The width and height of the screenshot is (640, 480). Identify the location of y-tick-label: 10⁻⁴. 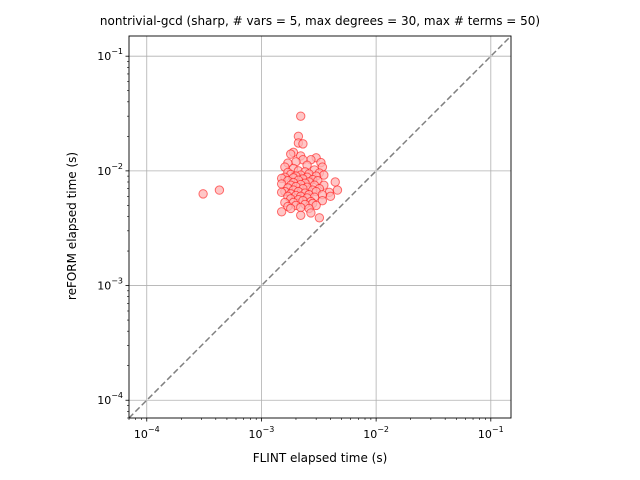
(110, 399).